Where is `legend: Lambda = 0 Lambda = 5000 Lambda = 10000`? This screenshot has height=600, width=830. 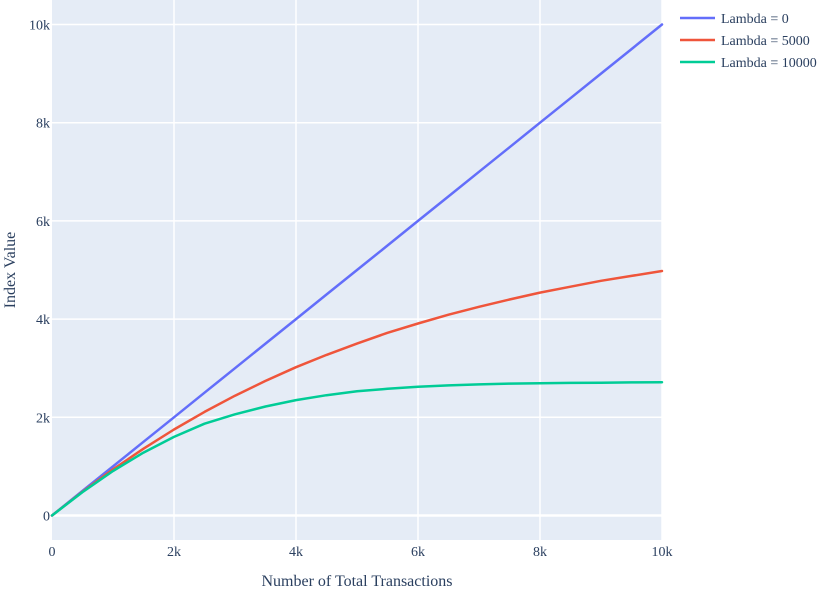
legend: Lambda = 0 Lambda = 5000 Lambda = 10000 is located at coordinates (748, 41).